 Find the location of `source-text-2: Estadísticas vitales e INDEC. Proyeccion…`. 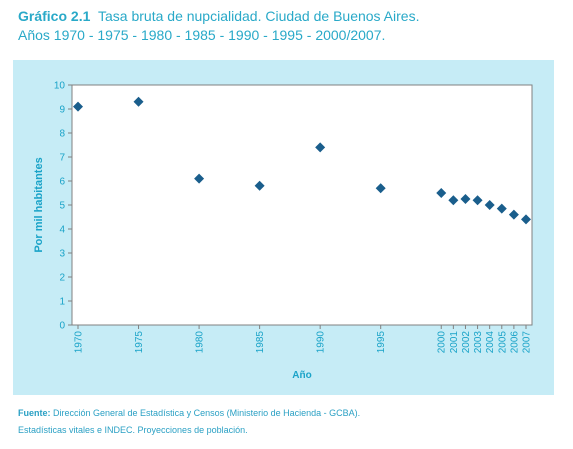

source-text-2: Estadísticas vitales e INDEC. Proyeccion… is located at coordinates (133, 430).